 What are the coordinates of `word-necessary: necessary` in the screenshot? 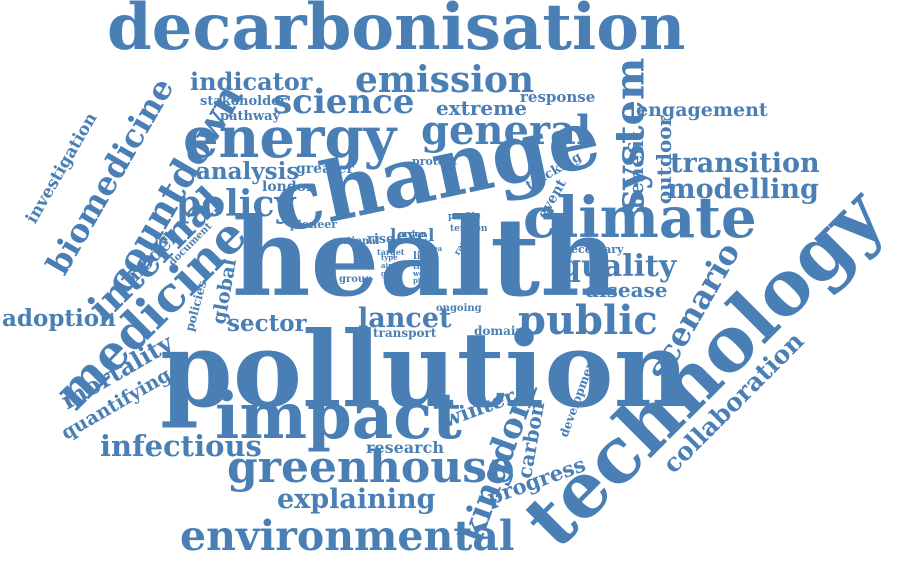 It's located at (593, 249).